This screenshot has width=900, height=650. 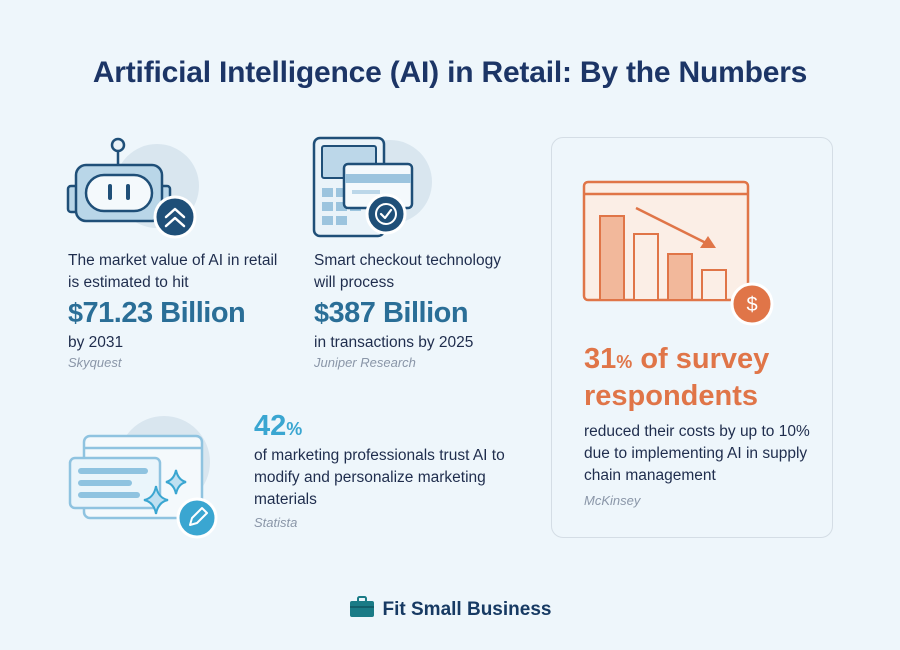 I want to click on supply-chain-headline: 31% of survey respondents, so click(x=704, y=377).